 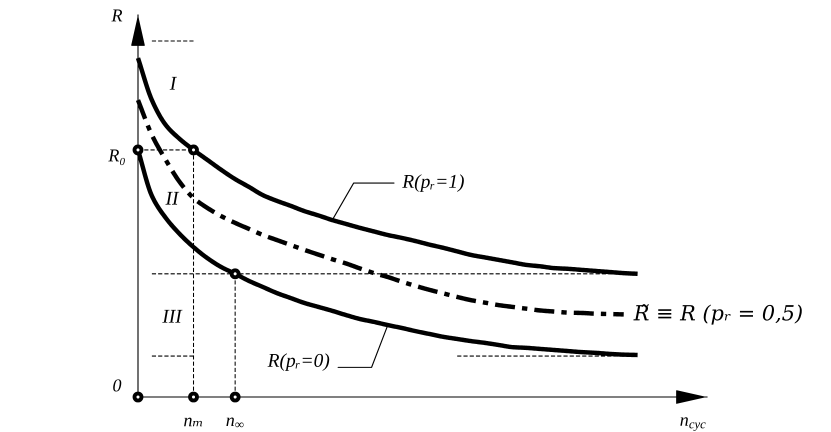 I want to click on text: 0, so click(x=117, y=385).